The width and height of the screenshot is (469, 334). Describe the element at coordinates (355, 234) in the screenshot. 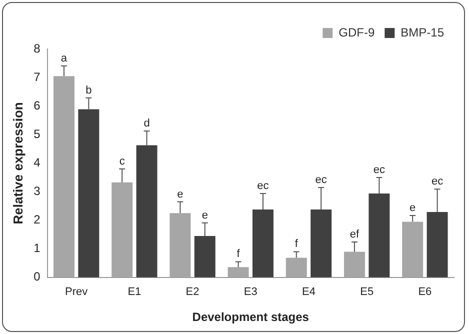

I see `data-label: ef` at that location.